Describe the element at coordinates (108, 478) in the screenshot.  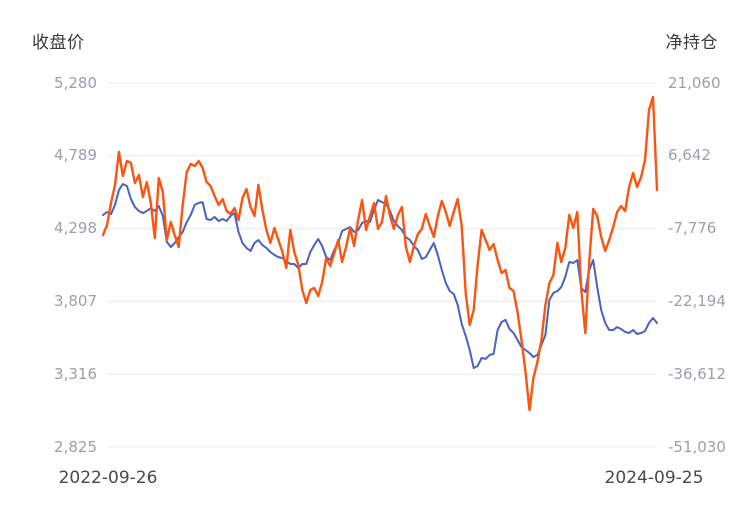
I see `x-axis-start-date-label: 2022-09-26` at that location.